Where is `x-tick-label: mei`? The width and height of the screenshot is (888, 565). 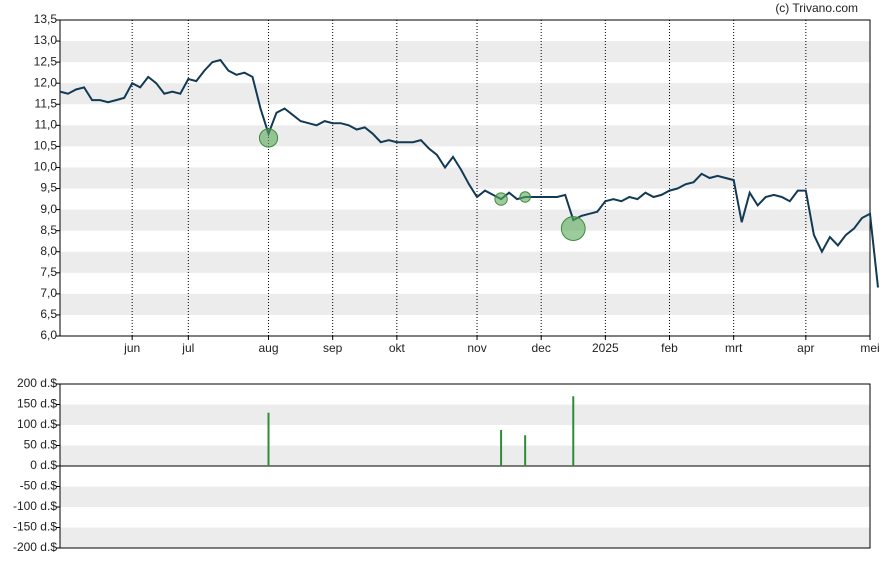 x-tick-label: mei is located at coordinates (869, 348).